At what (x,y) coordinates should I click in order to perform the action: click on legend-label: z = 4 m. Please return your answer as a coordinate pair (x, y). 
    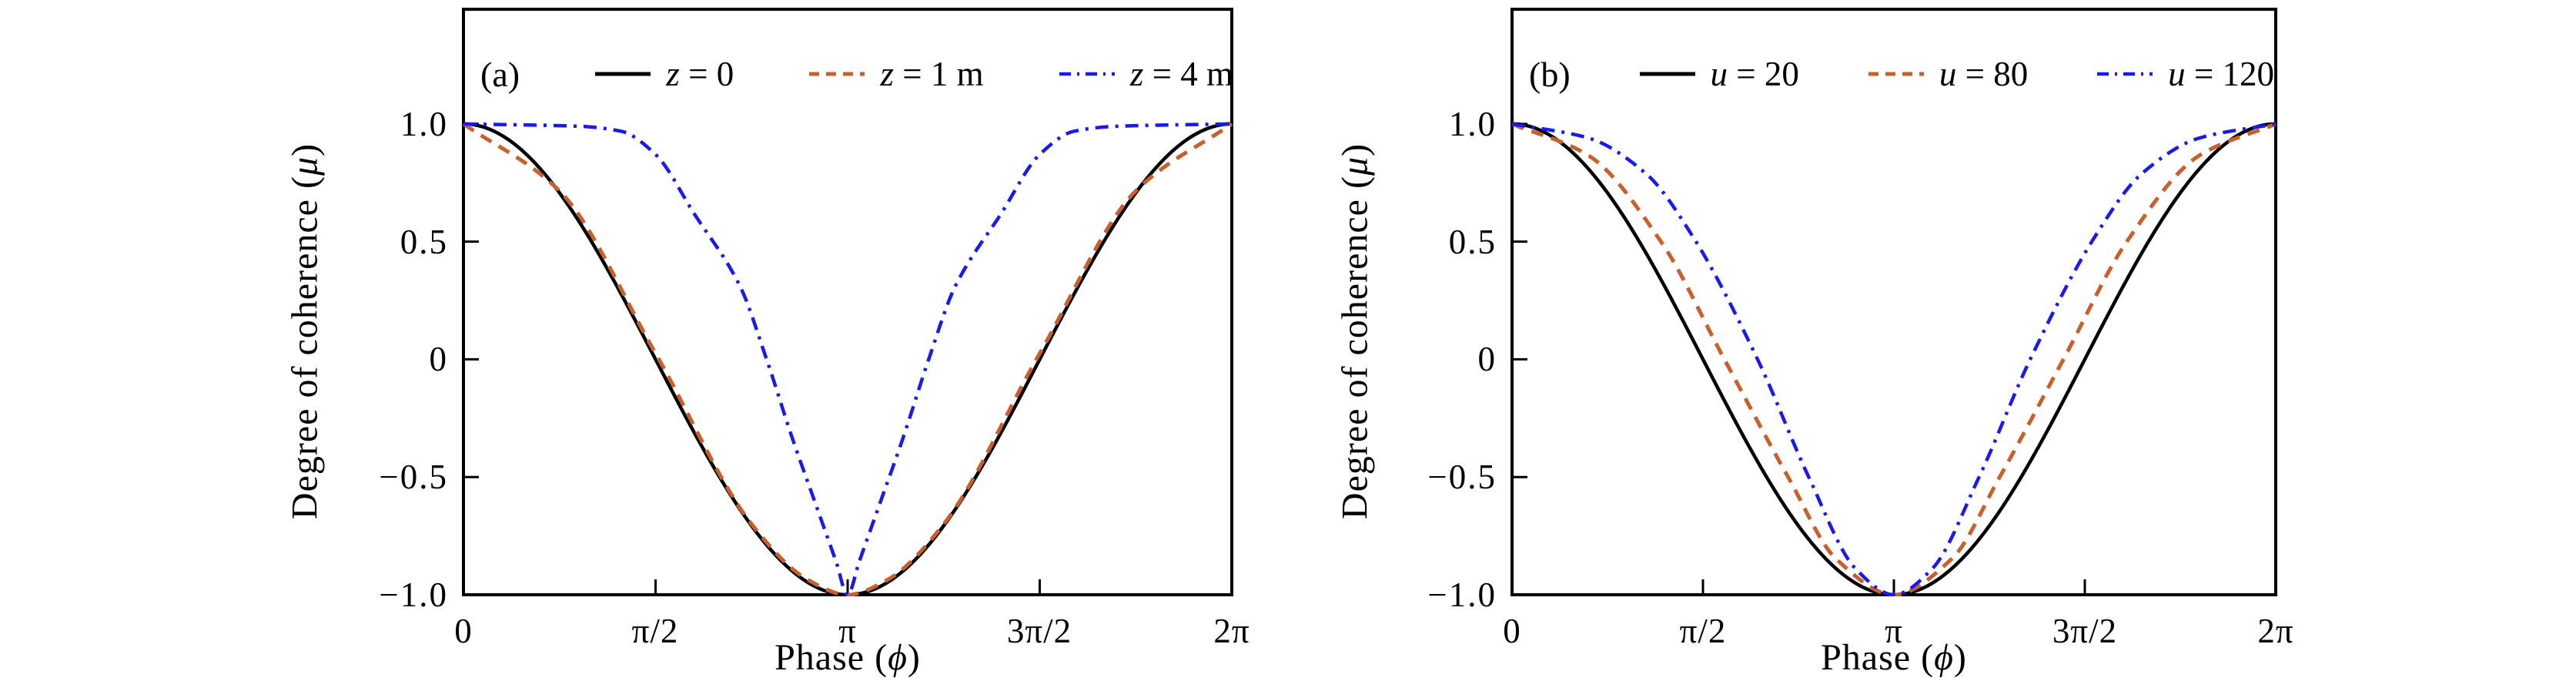
    Looking at the image, I should click on (1181, 74).